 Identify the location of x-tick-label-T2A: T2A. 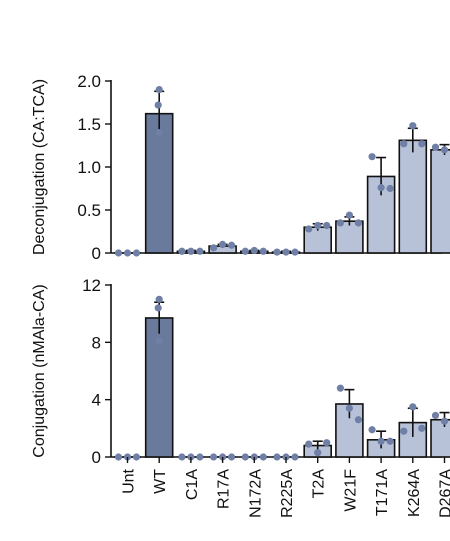
(319, 484).